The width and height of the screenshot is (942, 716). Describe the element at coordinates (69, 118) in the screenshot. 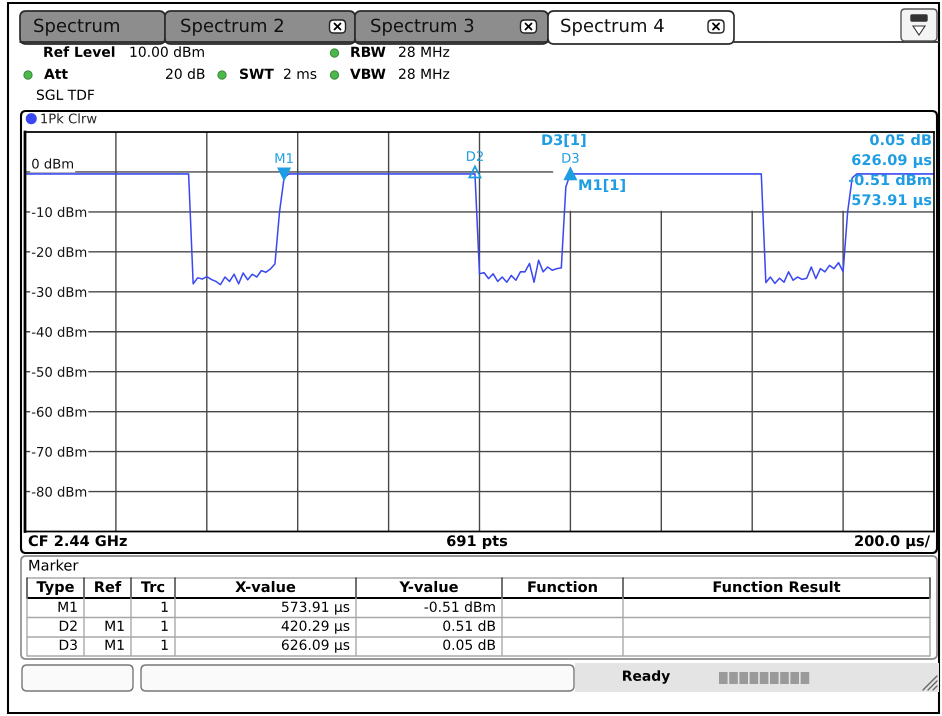

I see `legend-label: 1Pk Clrw` at that location.